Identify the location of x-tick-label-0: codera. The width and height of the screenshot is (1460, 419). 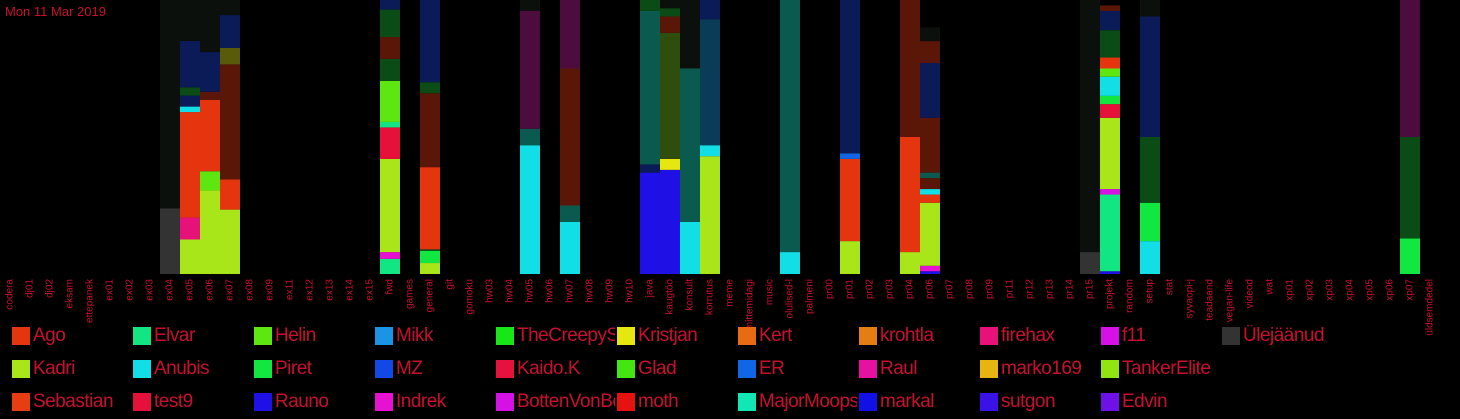
(10, 294).